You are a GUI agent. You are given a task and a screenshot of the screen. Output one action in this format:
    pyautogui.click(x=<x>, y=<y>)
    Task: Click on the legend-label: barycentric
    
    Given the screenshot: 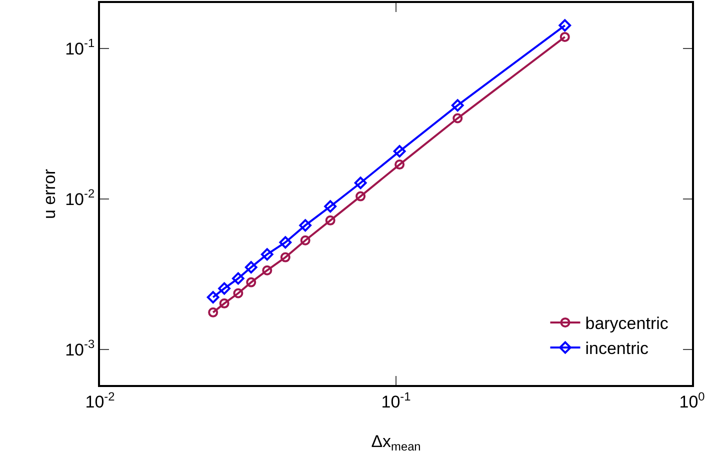 What is the action you would take?
    pyautogui.click(x=627, y=324)
    